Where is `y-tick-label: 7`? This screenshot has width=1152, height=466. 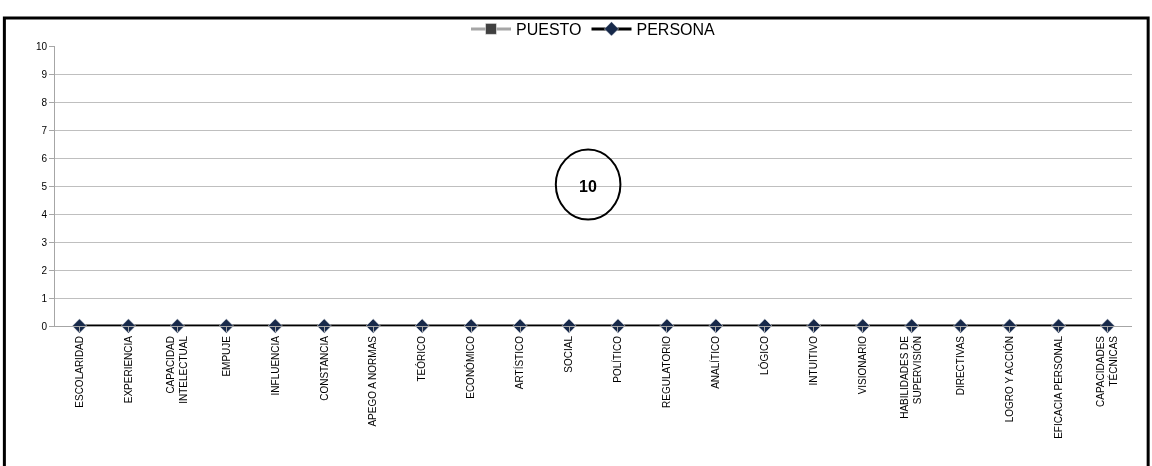
y-tick-label: 7 is located at coordinates (44, 130).